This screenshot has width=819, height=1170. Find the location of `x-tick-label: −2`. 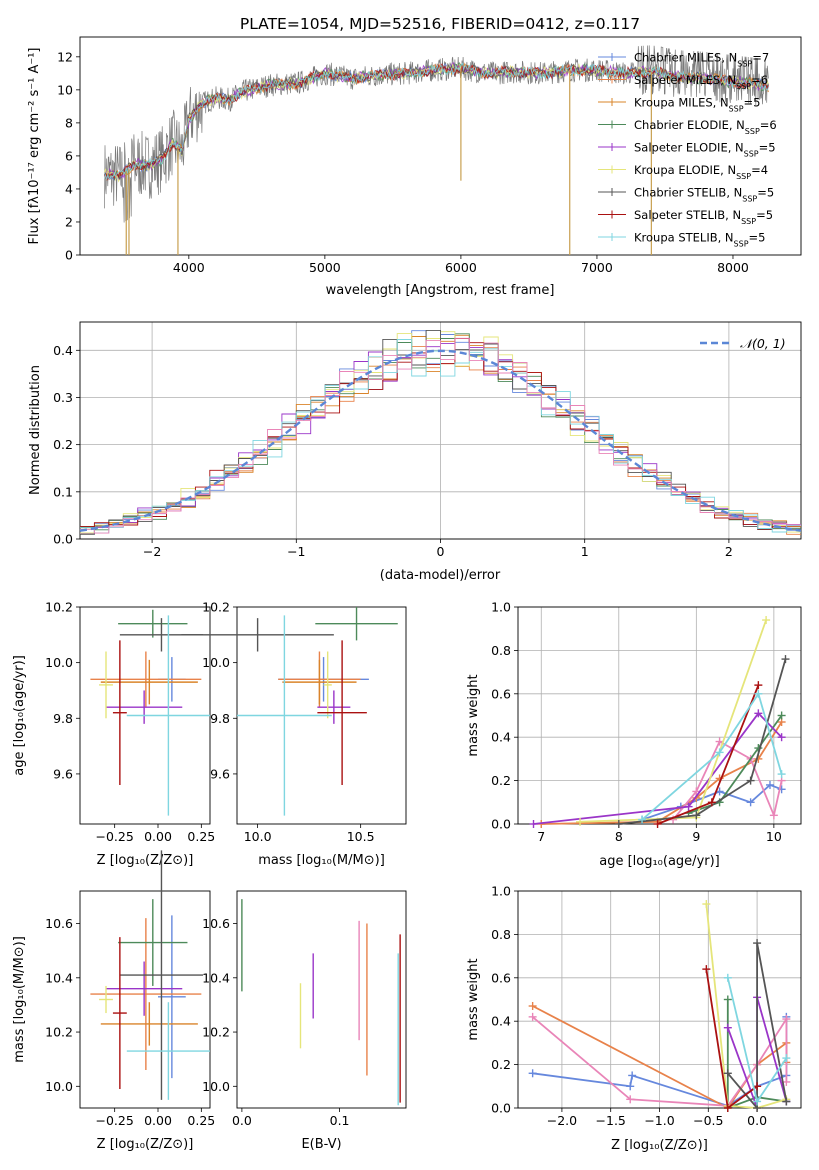

x-tick-label: −2 is located at coordinates (152, 551).